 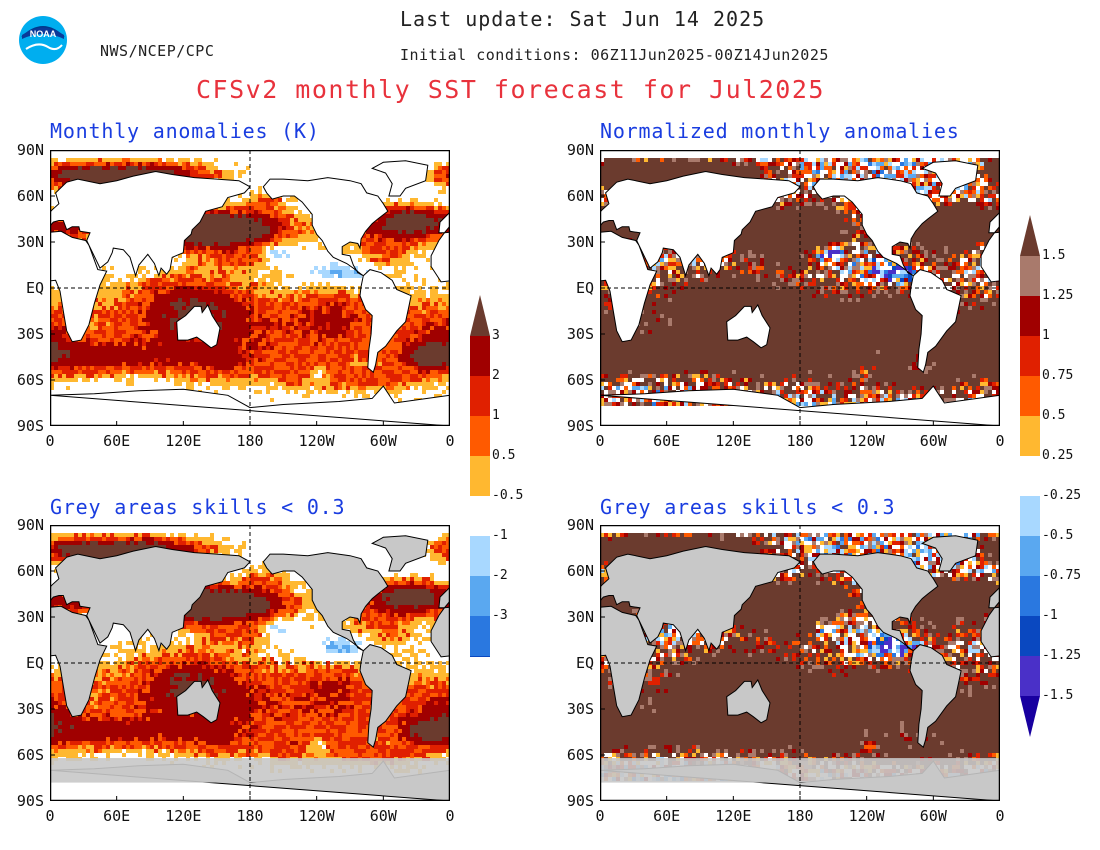 I want to click on map-panel-normalized, so click(x=800, y=288).